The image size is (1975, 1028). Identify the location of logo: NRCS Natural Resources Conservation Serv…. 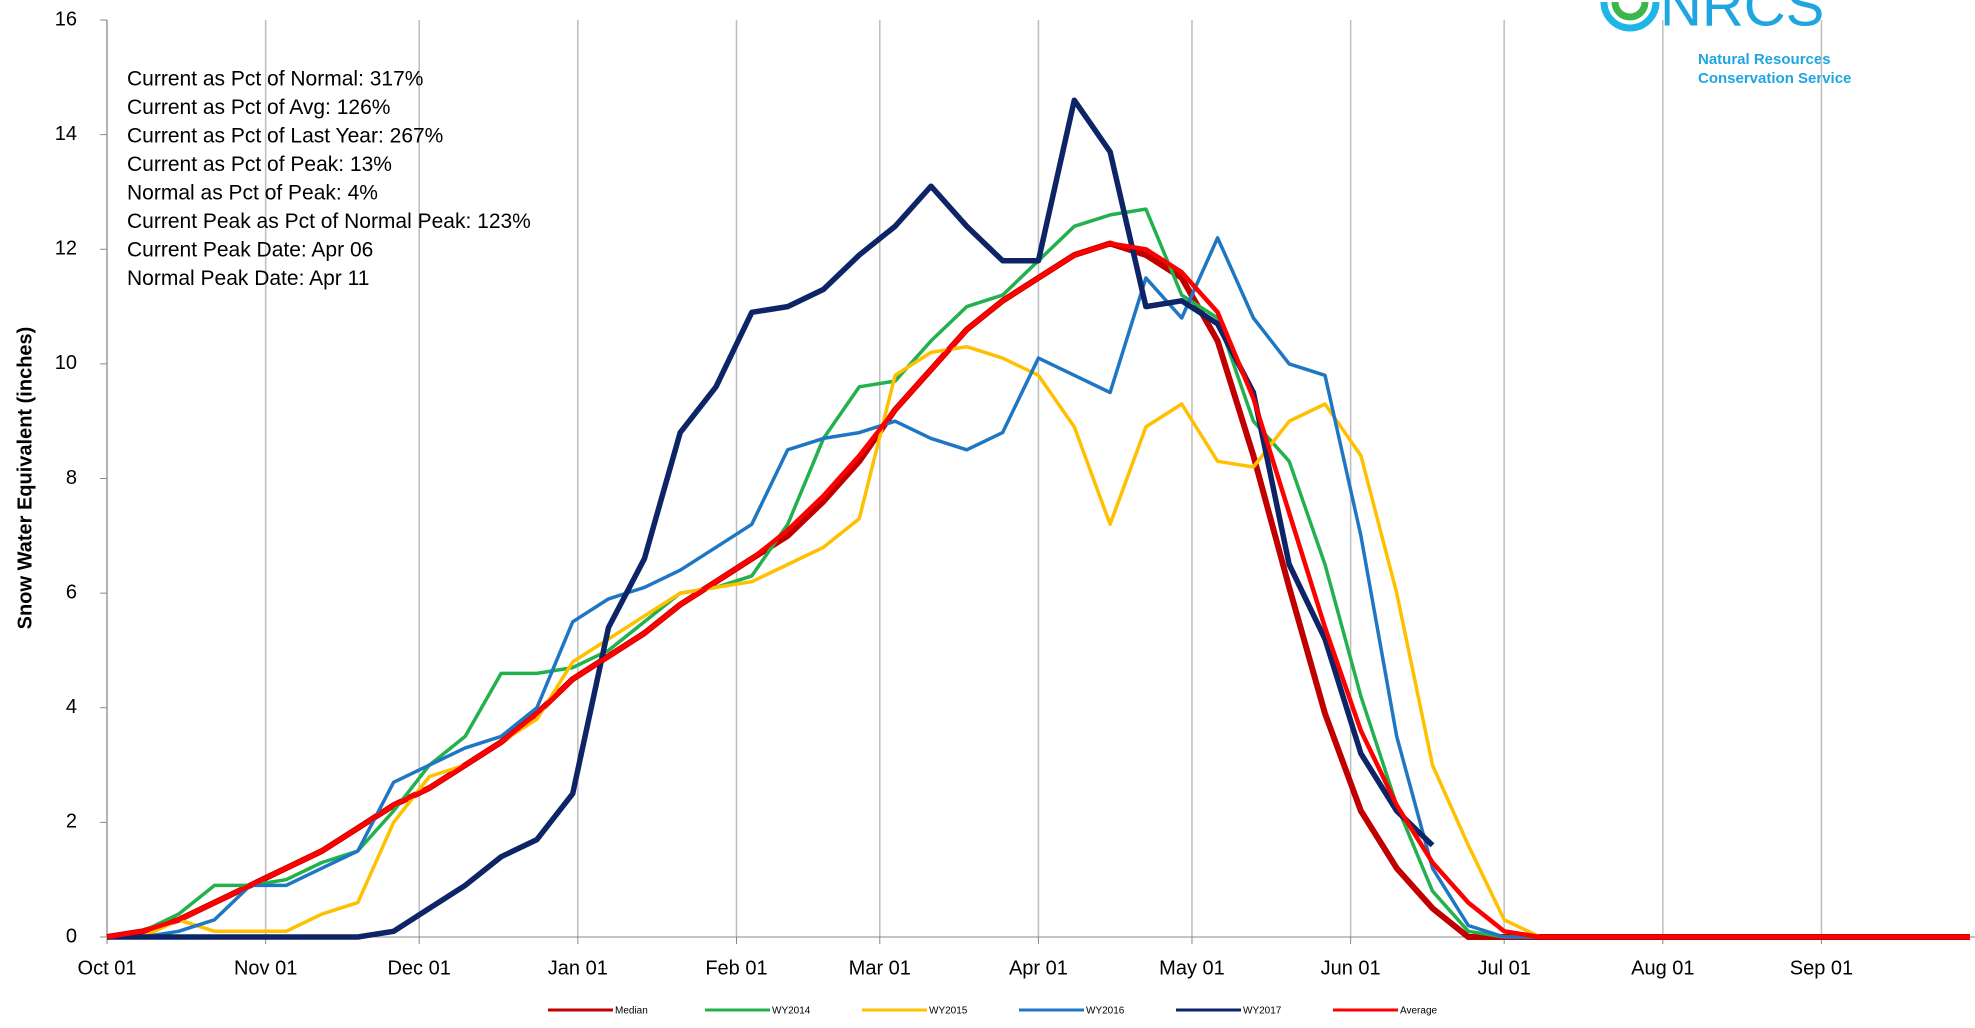
(1725, 43).